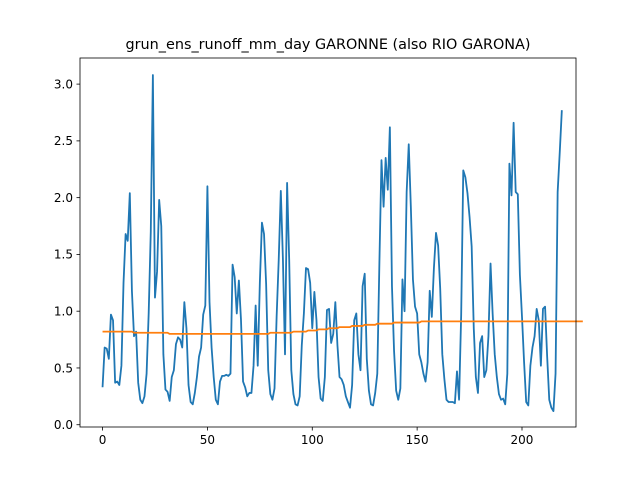 Image resolution: width=640 pixels, height=480 pixels. What do you see at coordinates (103, 440) in the screenshot?
I see `x-tick-label: 0` at bounding box center [103, 440].